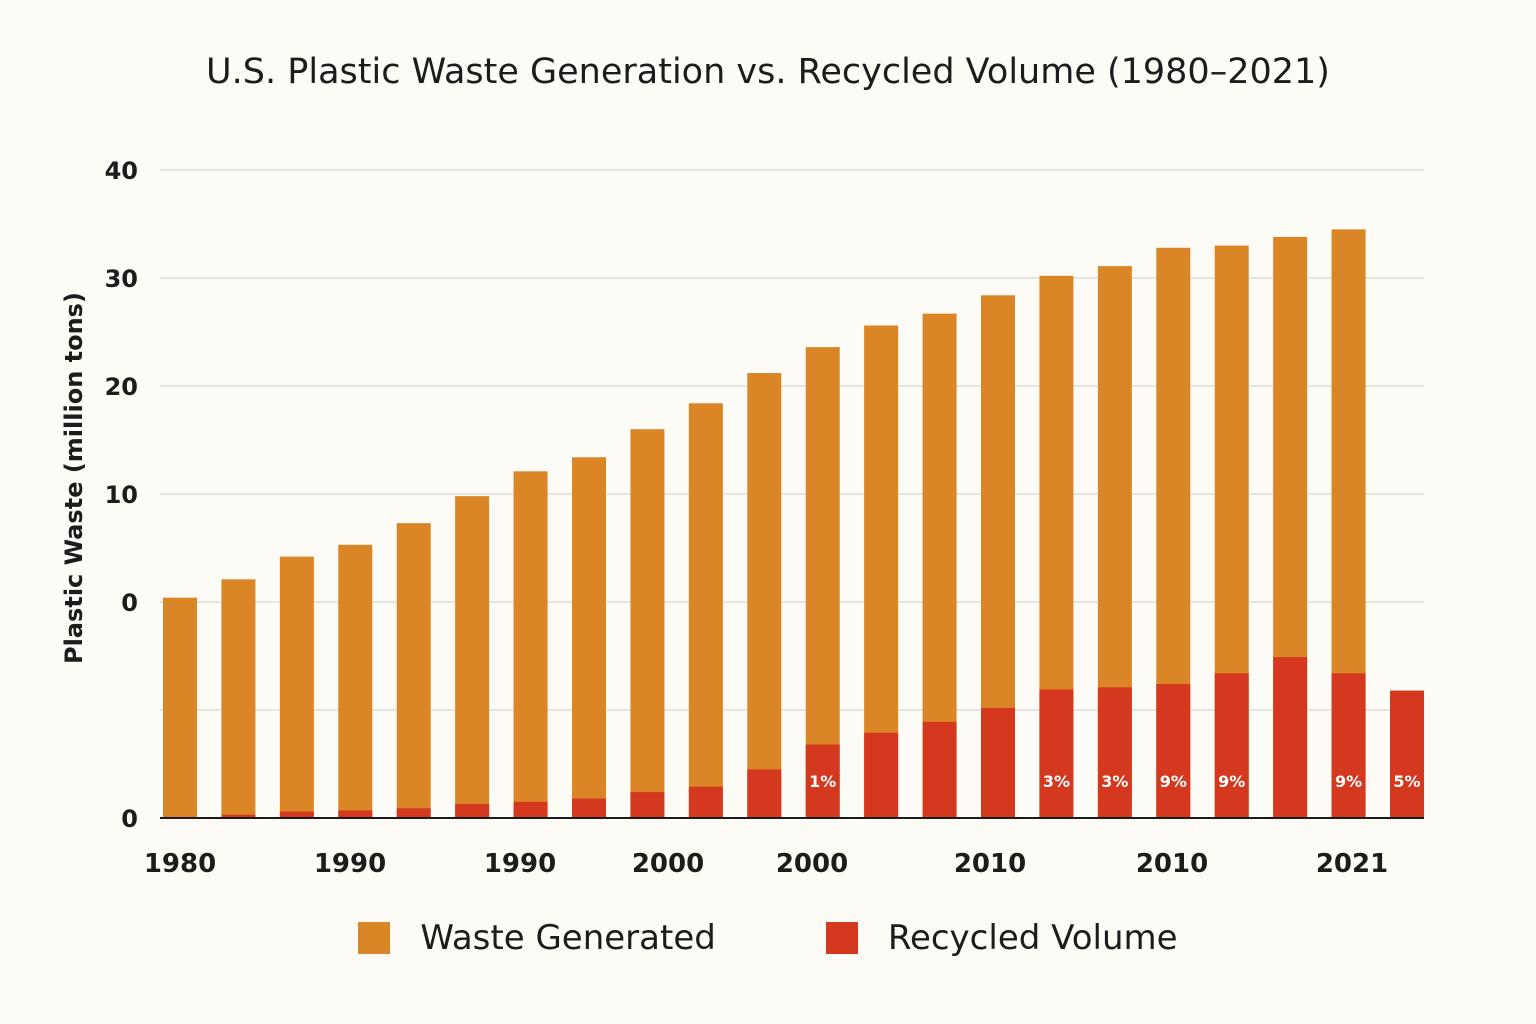 Image resolution: width=1536 pixels, height=1024 pixels. Describe the element at coordinates (180, 864) in the screenshot. I see `x-tick-label: 1980` at that location.